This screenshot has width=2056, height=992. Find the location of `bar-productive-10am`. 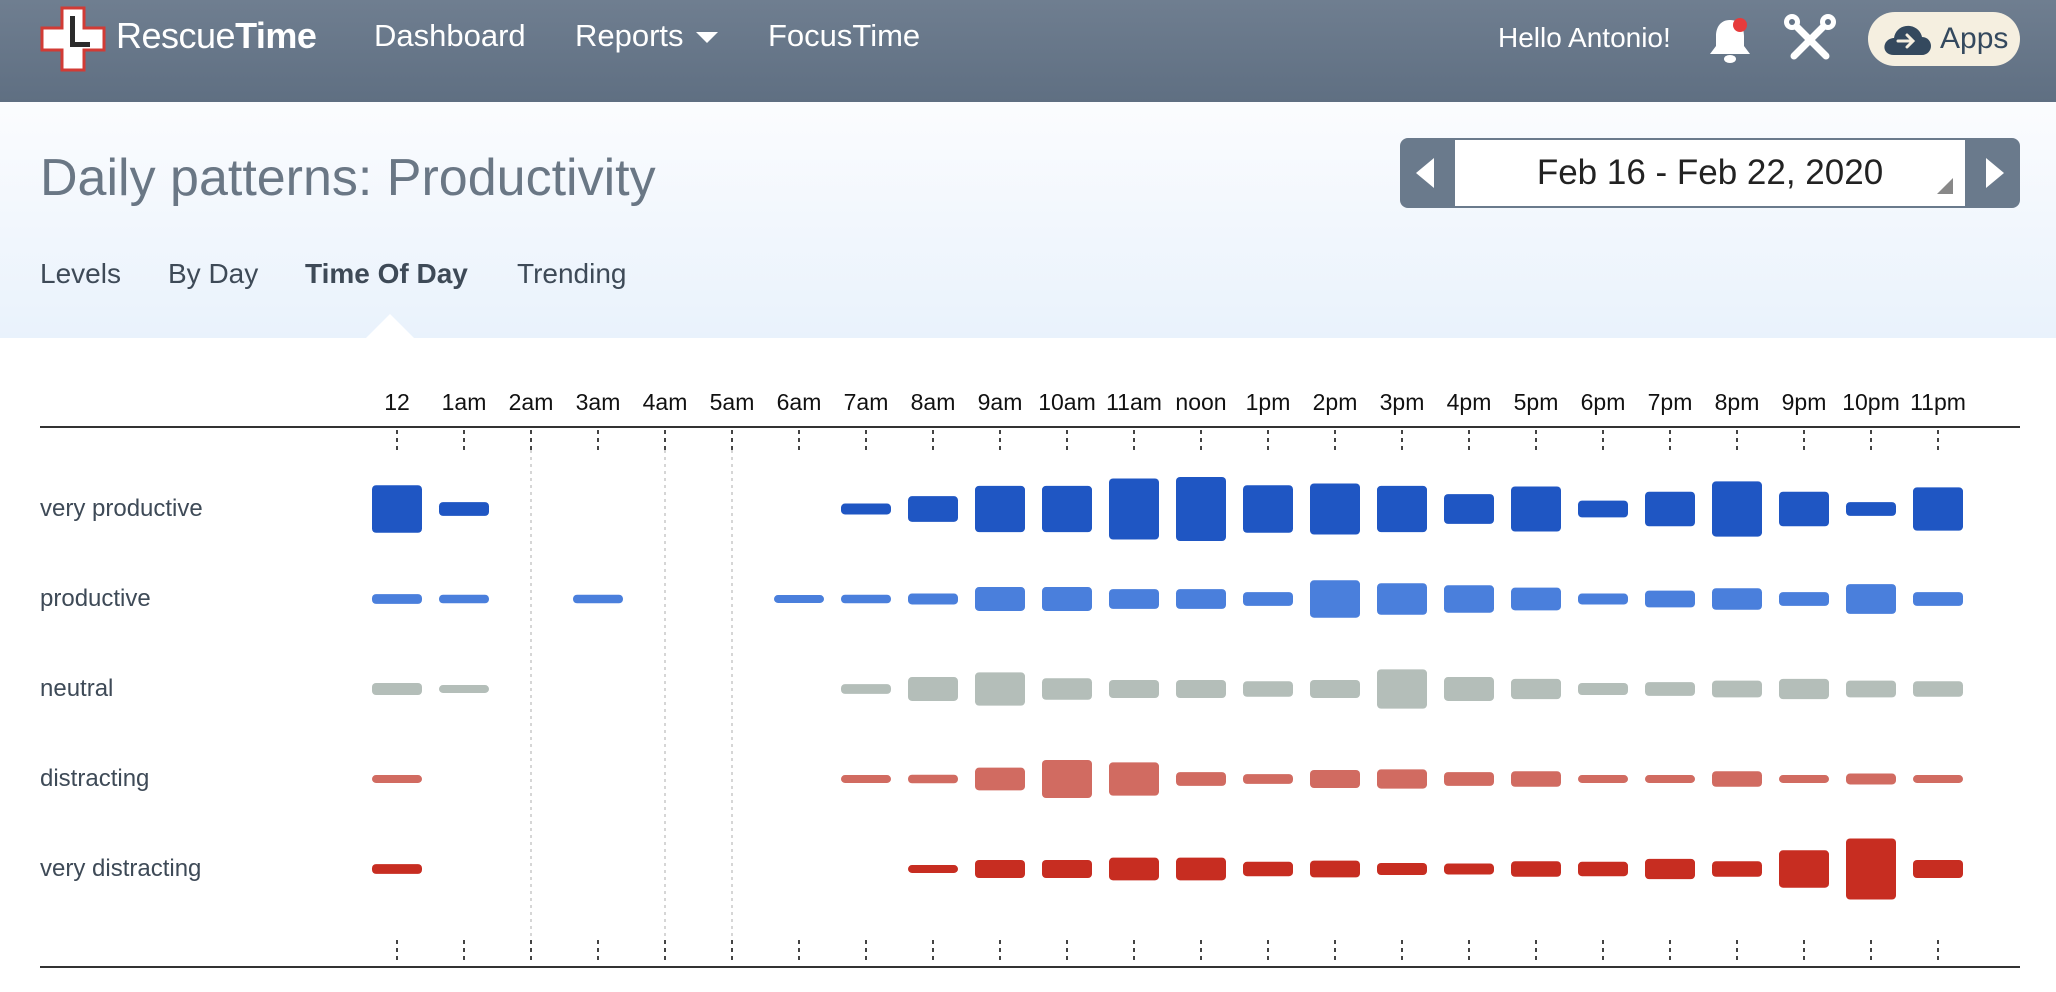

bar-productive-10am is located at coordinates (1067, 599).